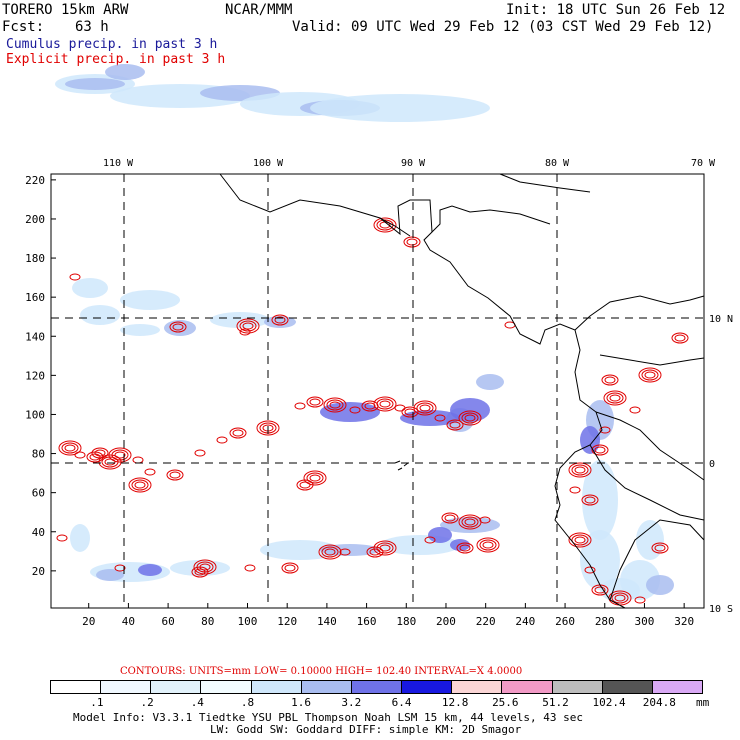 Image resolution: width=740 pixels, height=740 pixels. What do you see at coordinates (505, 702) in the screenshot?
I see `colorbar-level: 25.6` at bounding box center [505, 702].